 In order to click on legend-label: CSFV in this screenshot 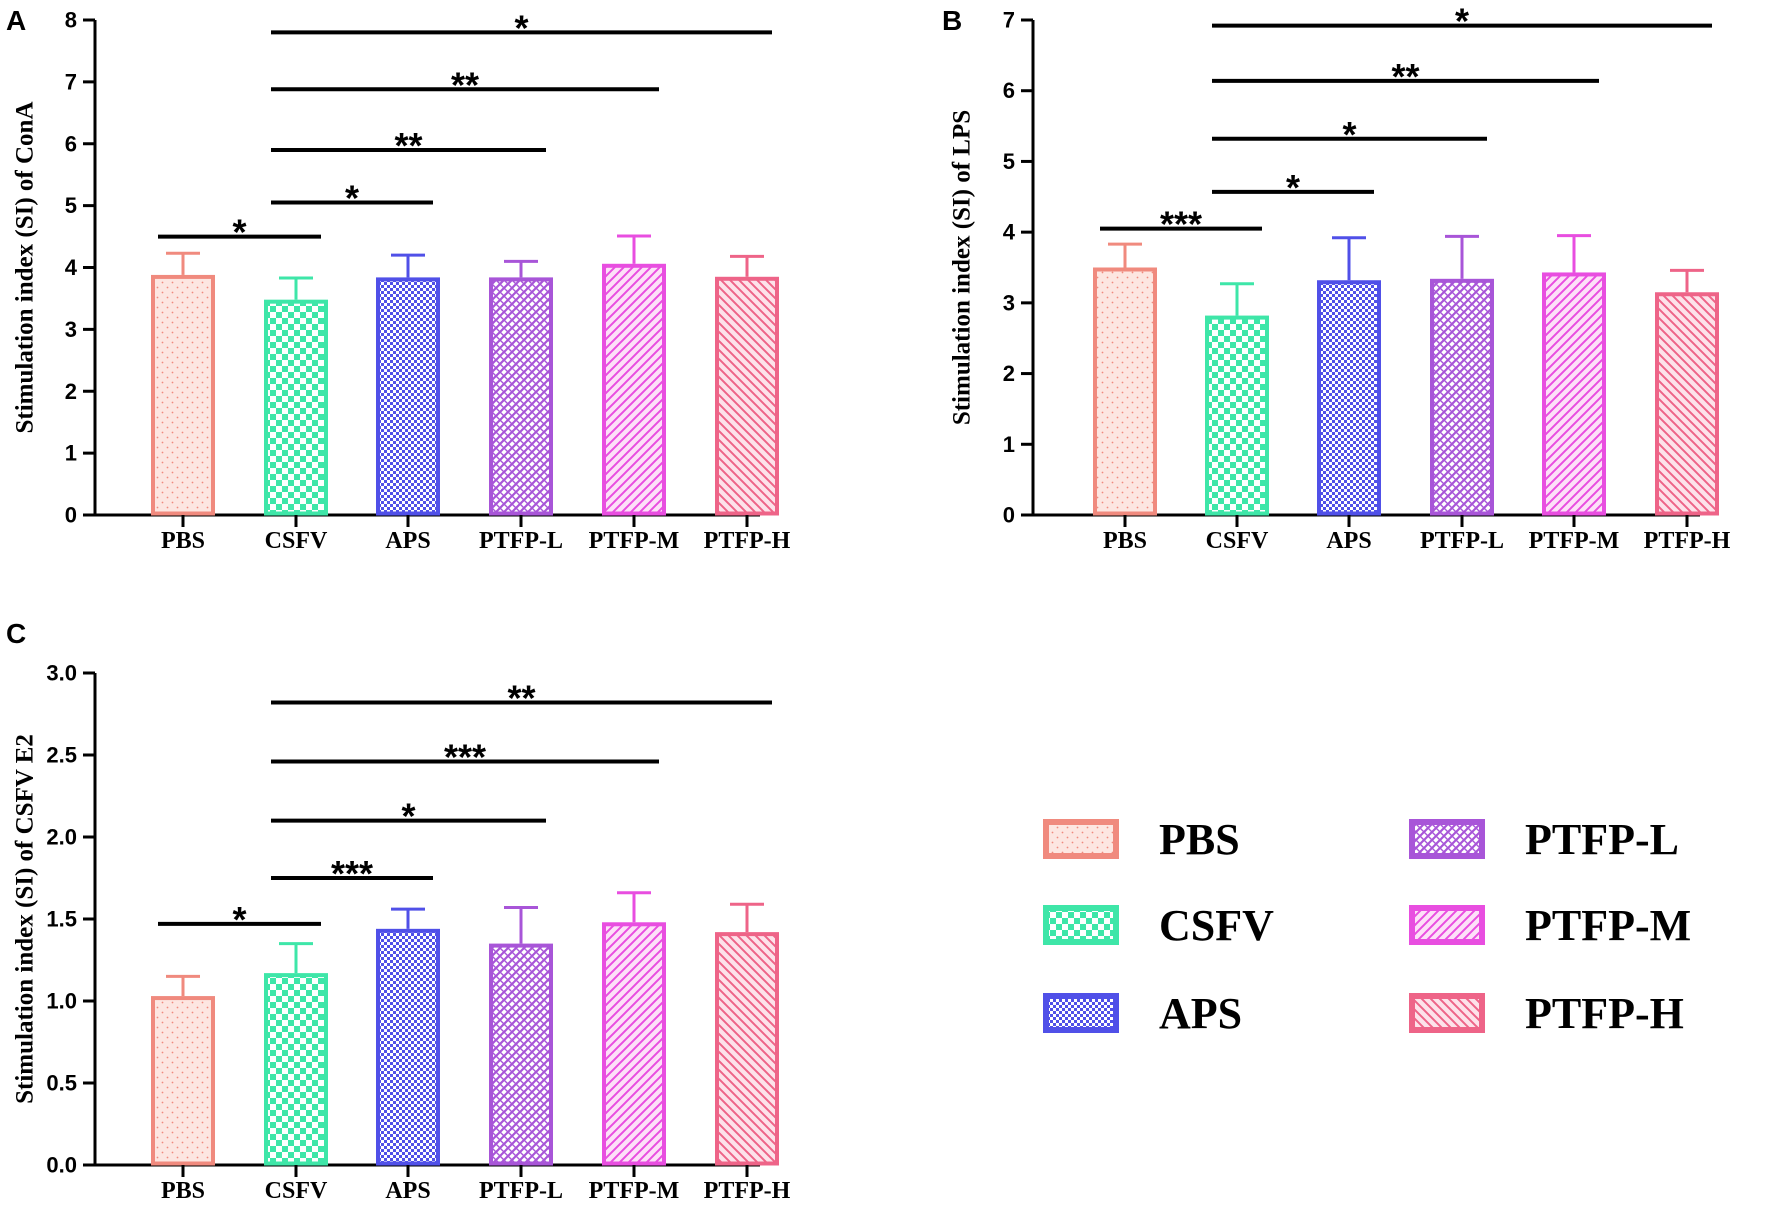, I will do `click(1216, 925)`.